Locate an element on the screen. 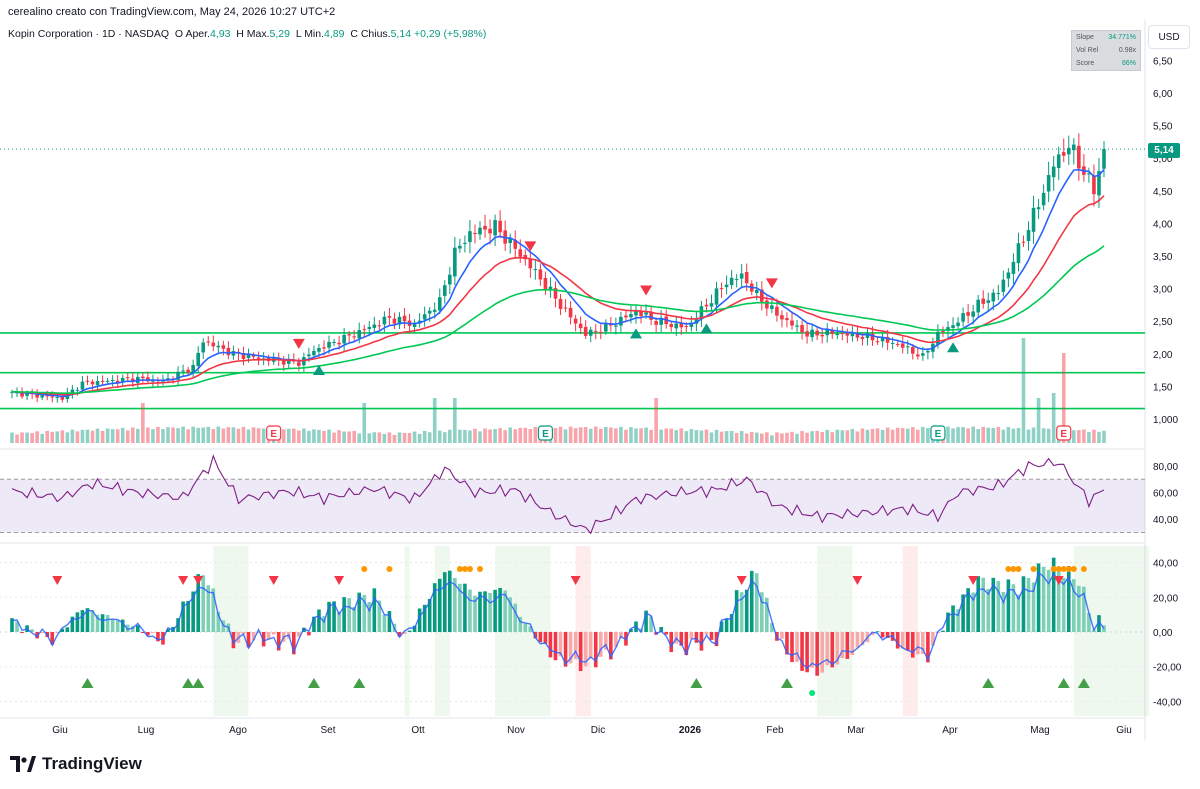  price-axis-label: 3,00 is located at coordinates (1163, 290).